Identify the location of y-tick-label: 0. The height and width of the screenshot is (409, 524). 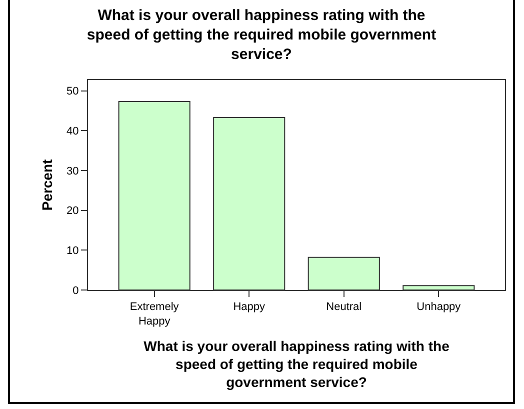
(75, 290).